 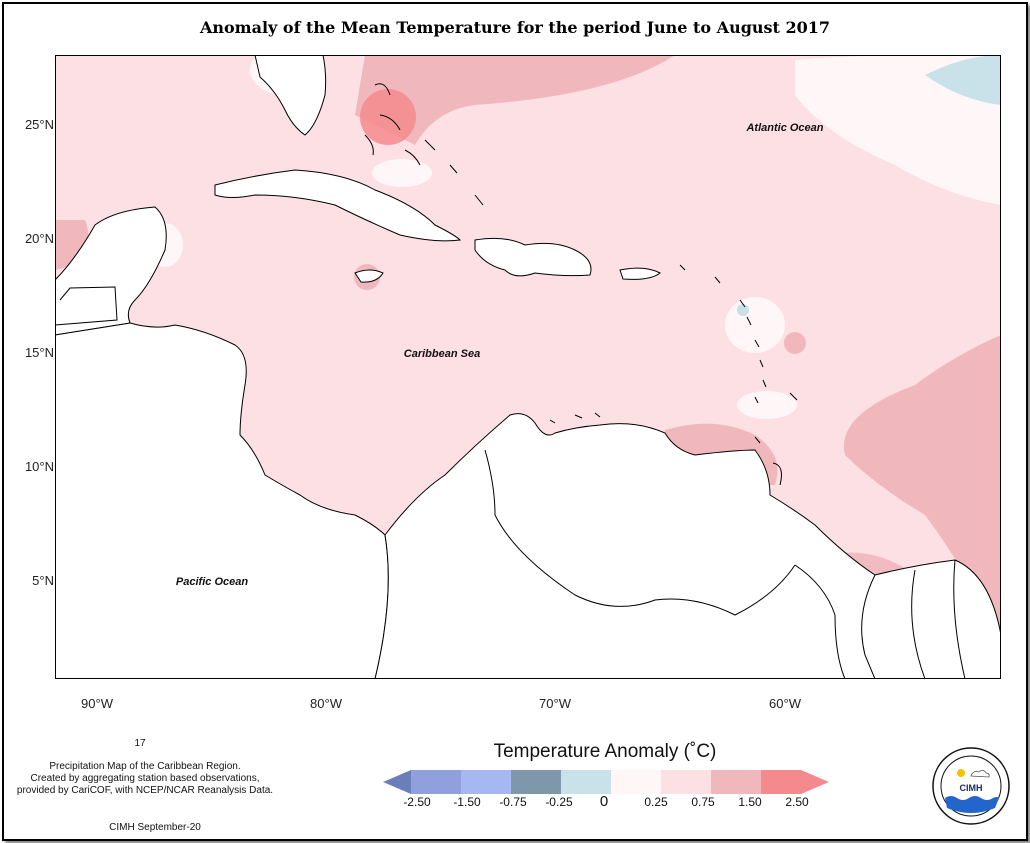 I want to click on land-cuba, so click(x=338, y=205).